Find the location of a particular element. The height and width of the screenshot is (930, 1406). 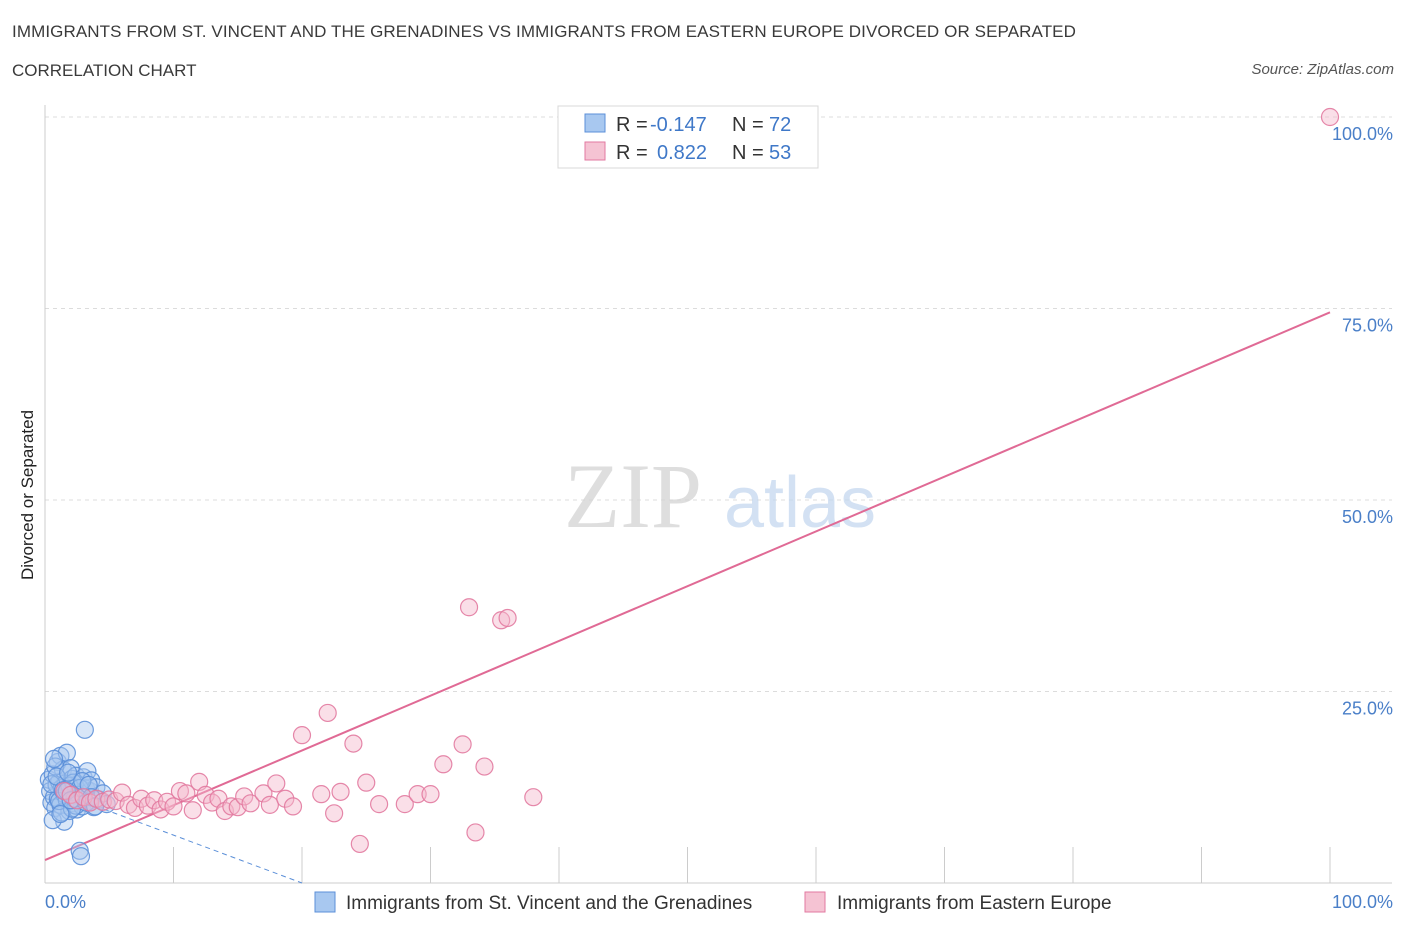

bottom-legend-swatch-series2 is located at coordinates (815, 902).